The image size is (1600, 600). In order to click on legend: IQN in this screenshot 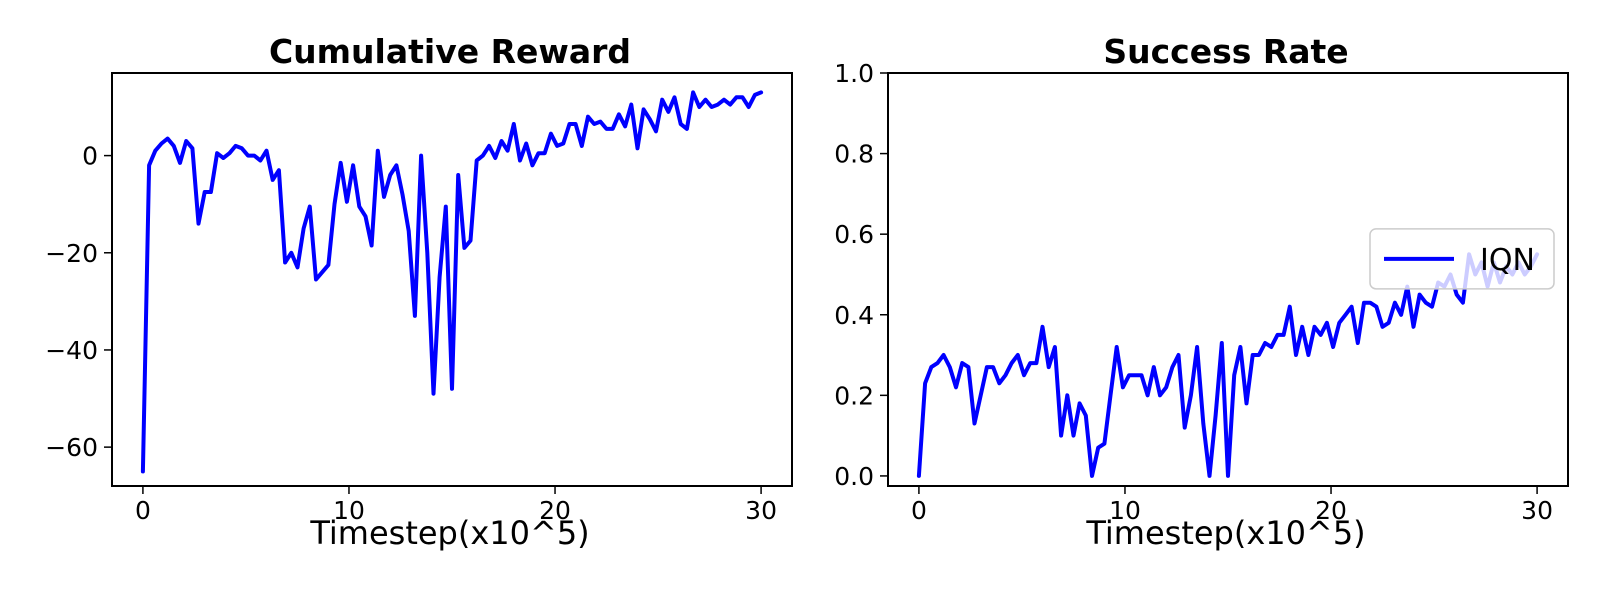, I will do `click(1462, 259)`.